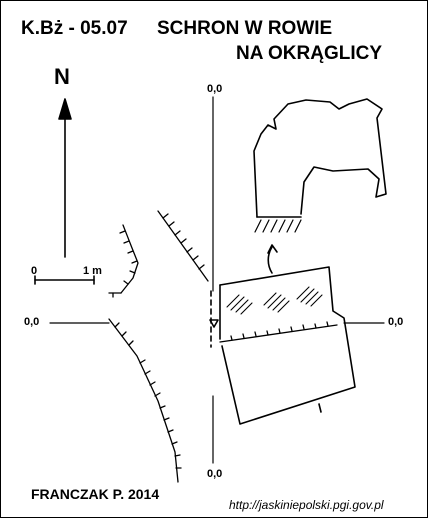  What do you see at coordinates (65, 178) in the screenshot?
I see `north-arrow-icon` at bounding box center [65, 178].